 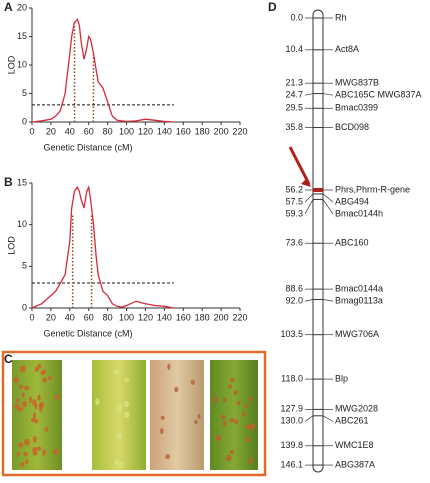 What do you see at coordinates (291, 464) in the screenshot?
I see `position-label: 146.1` at bounding box center [291, 464].